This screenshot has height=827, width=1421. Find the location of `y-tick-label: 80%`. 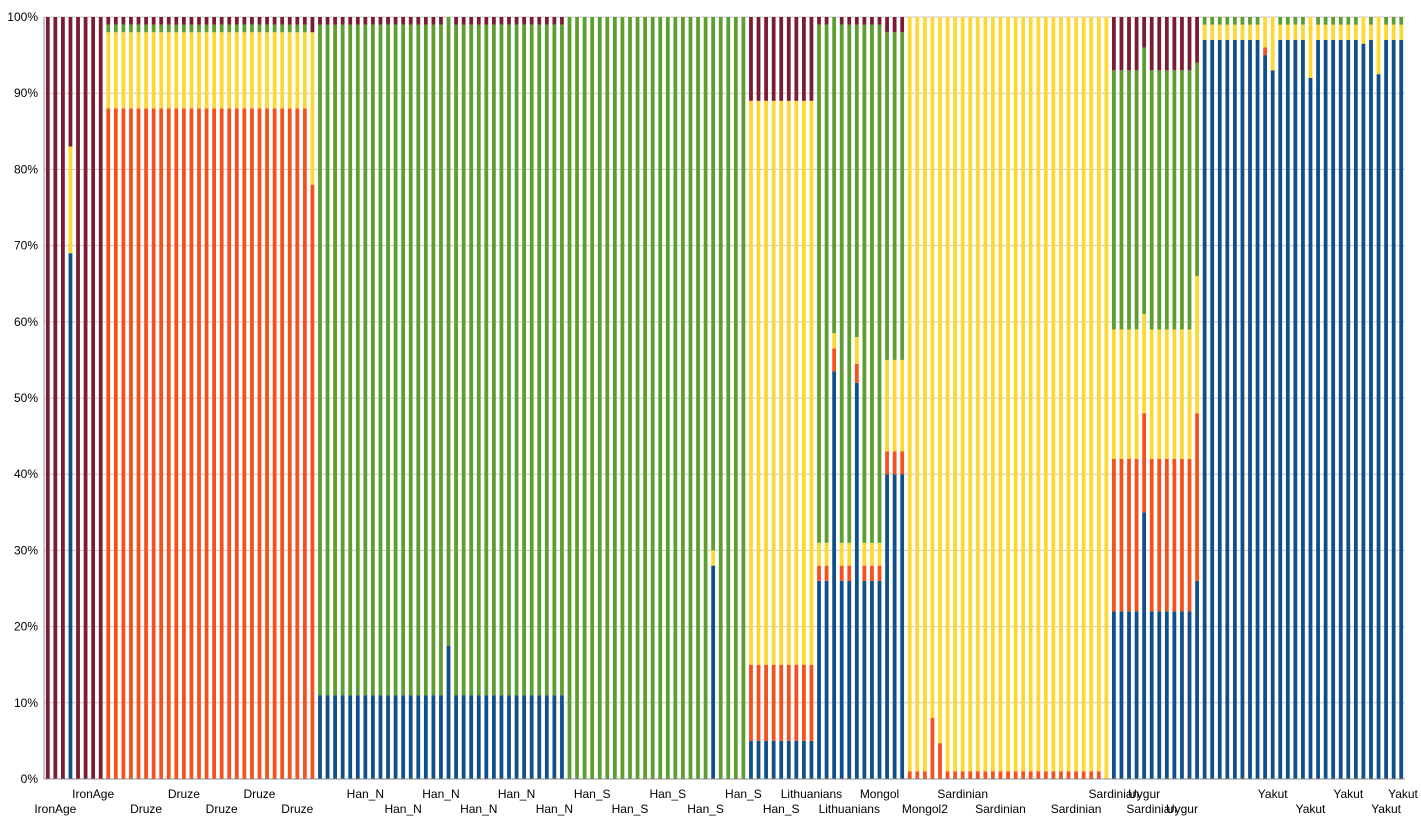

y-tick-label: 80% is located at coordinates (26, 169).